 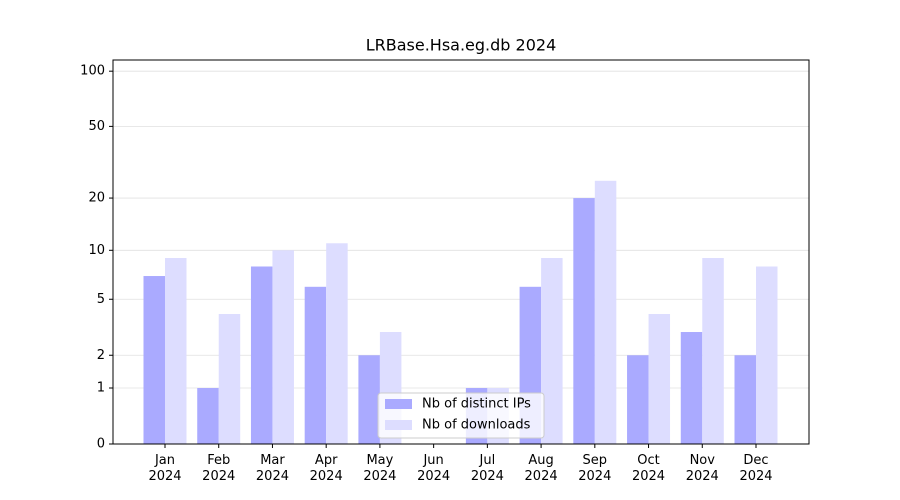 I want to click on legend-label: Nb of downloads, so click(x=476, y=425).